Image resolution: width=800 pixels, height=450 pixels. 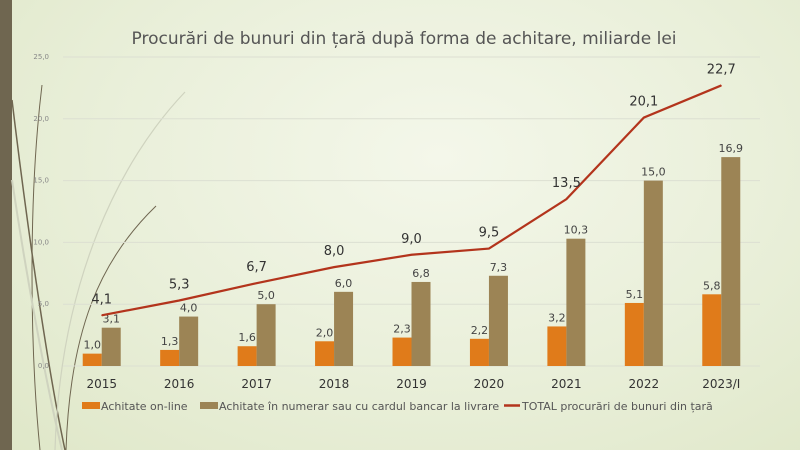 I want to click on data-label-total: 20,1, so click(x=643, y=102).